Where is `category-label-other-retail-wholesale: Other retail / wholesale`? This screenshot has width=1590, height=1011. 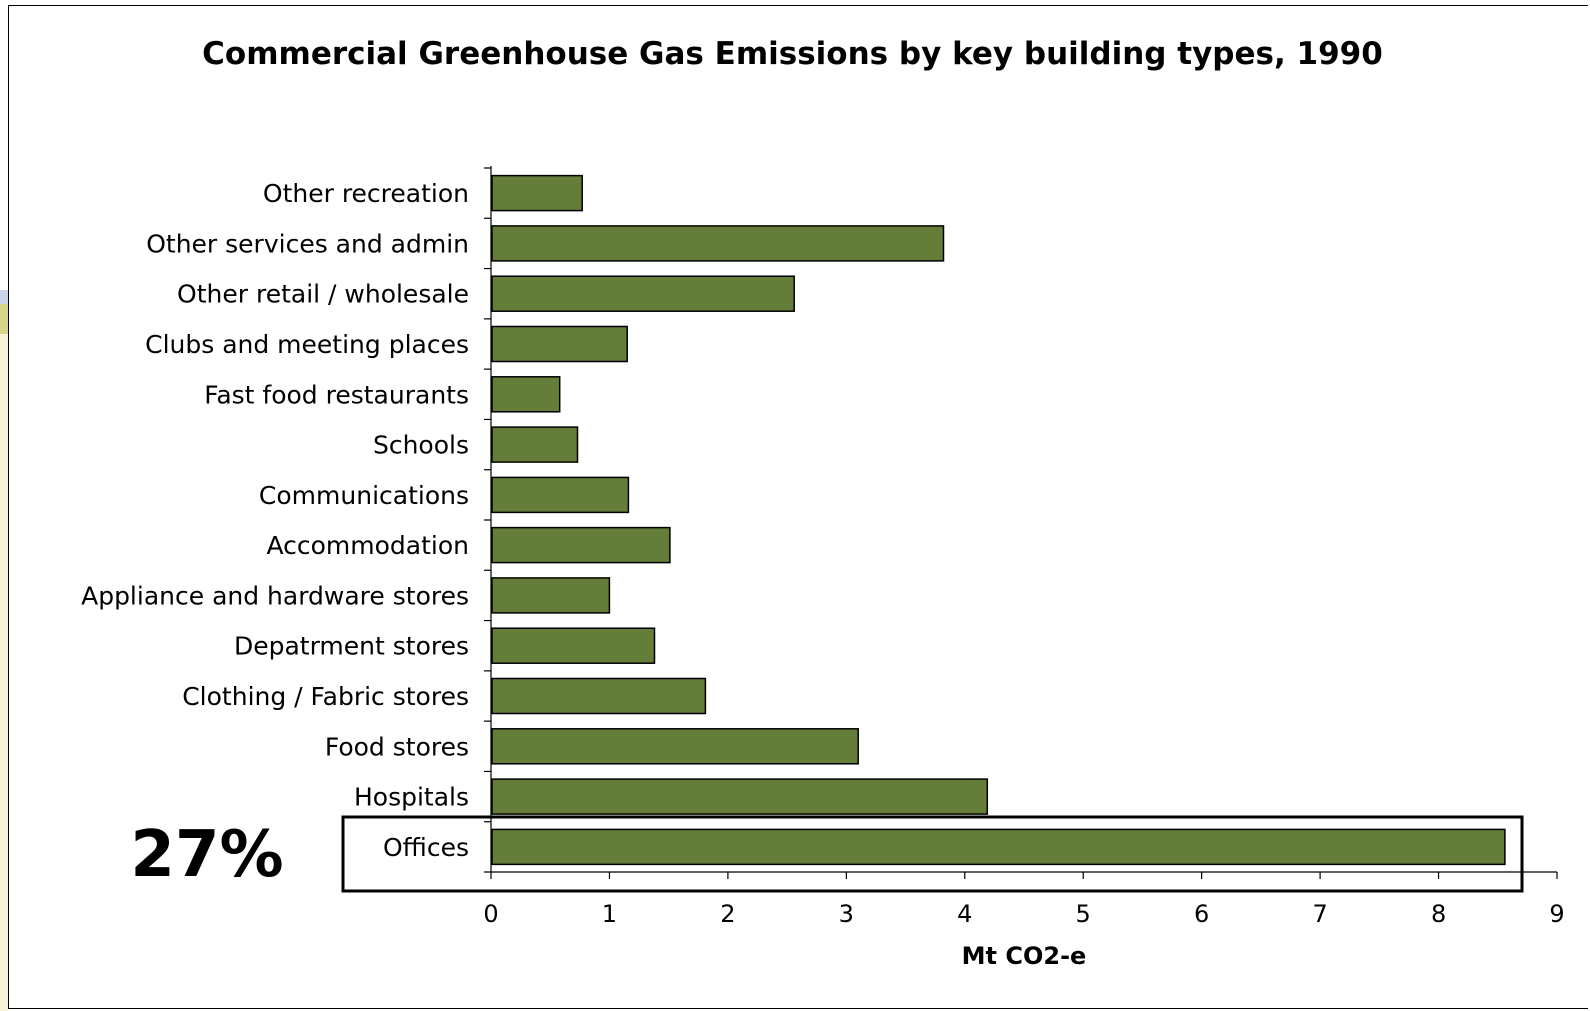 category-label-other-retail-wholesale: Other retail / wholesale is located at coordinates (323, 294).